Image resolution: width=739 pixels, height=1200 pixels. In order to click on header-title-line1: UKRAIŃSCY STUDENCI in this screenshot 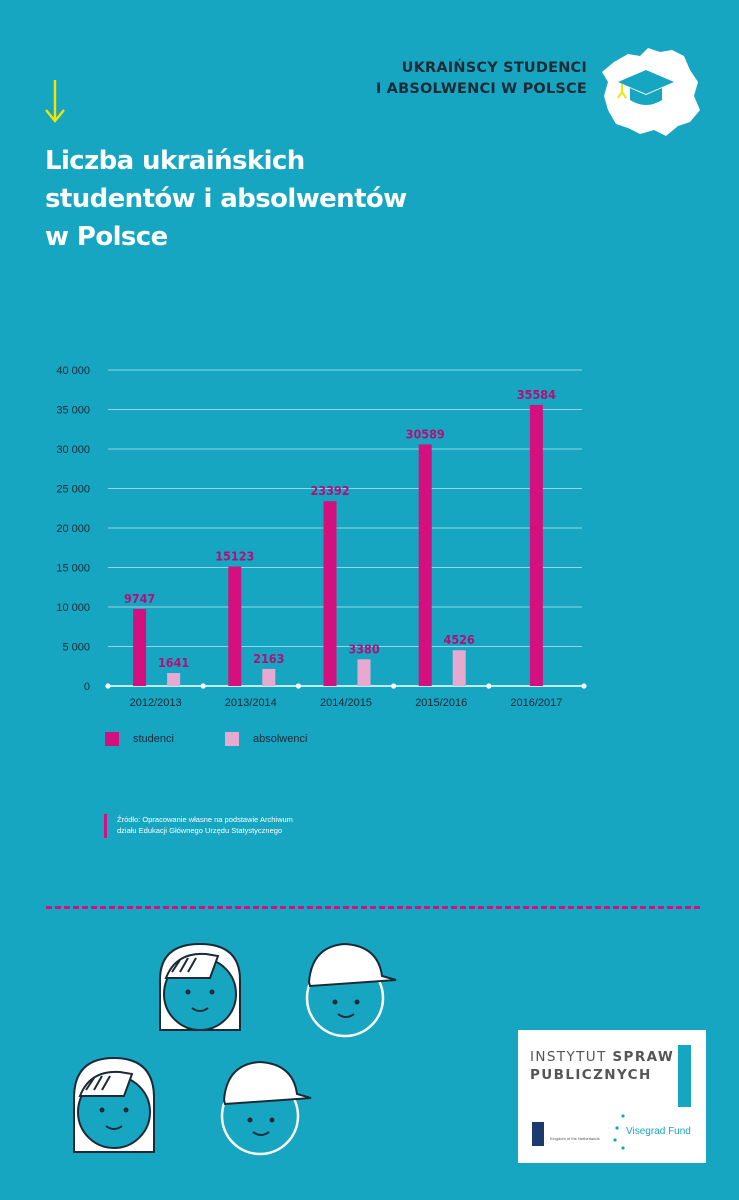, I will do `click(494, 68)`.